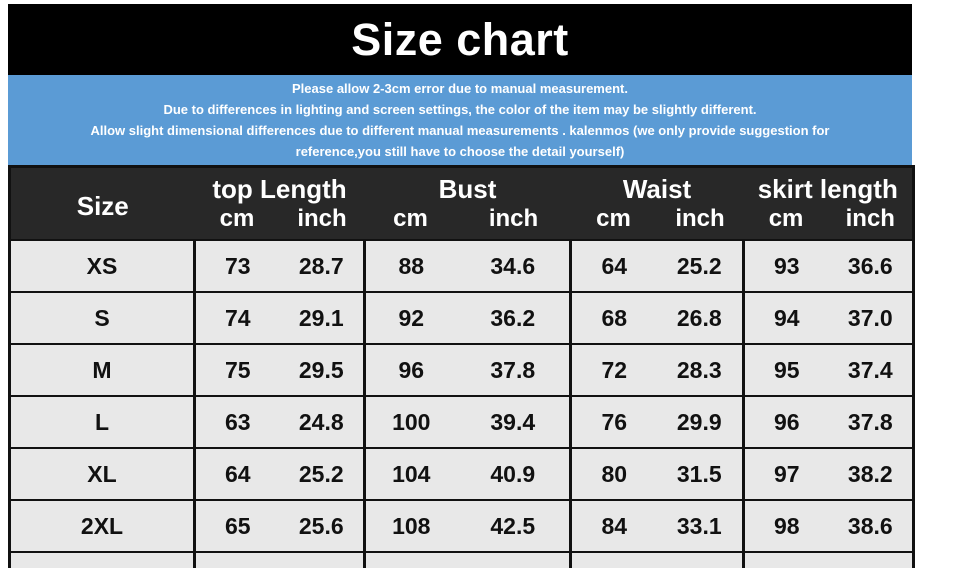 Image resolution: width=978 pixels, height=568 pixels. I want to click on top-length-cm-cell: 74, so click(236, 317).